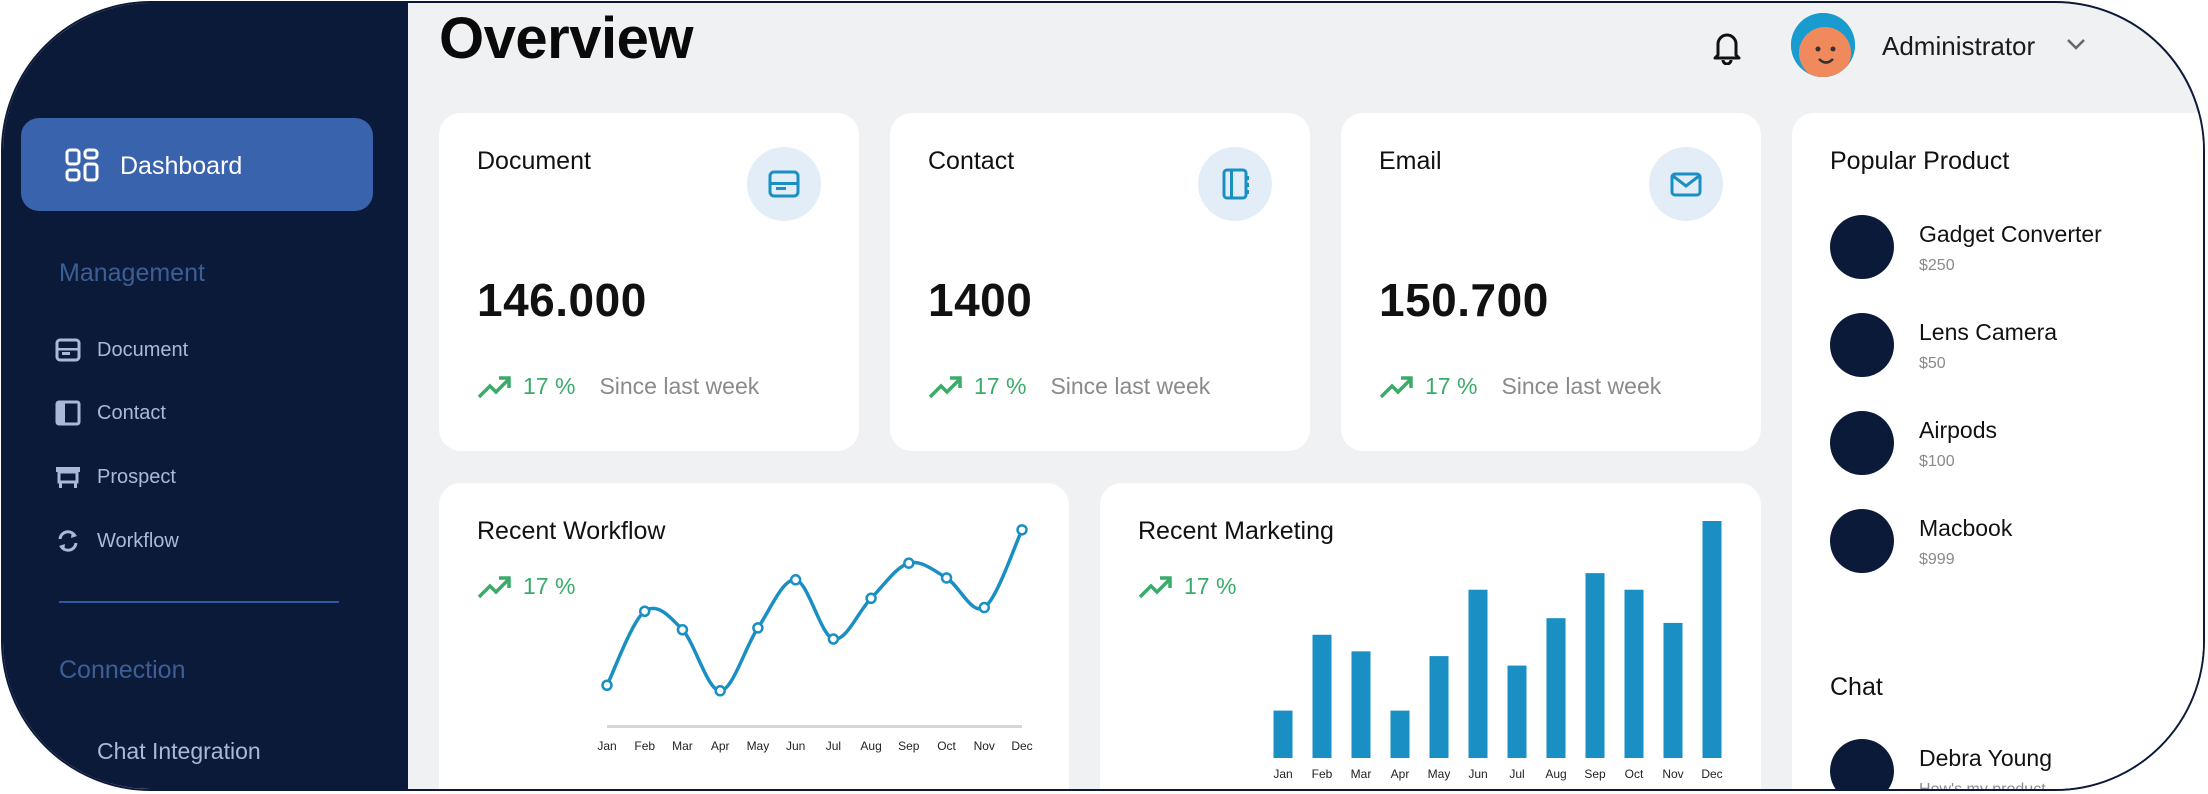 The width and height of the screenshot is (2208, 794). Describe the element at coordinates (122, 670) in the screenshot. I see `connection-section-title: Connection` at that location.